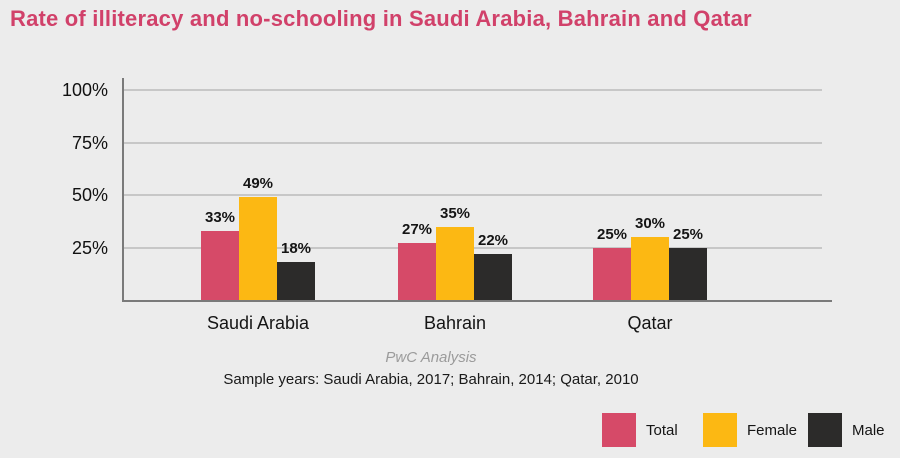  I want to click on x-axis-label-bahrain: Bahrain, so click(455, 323).